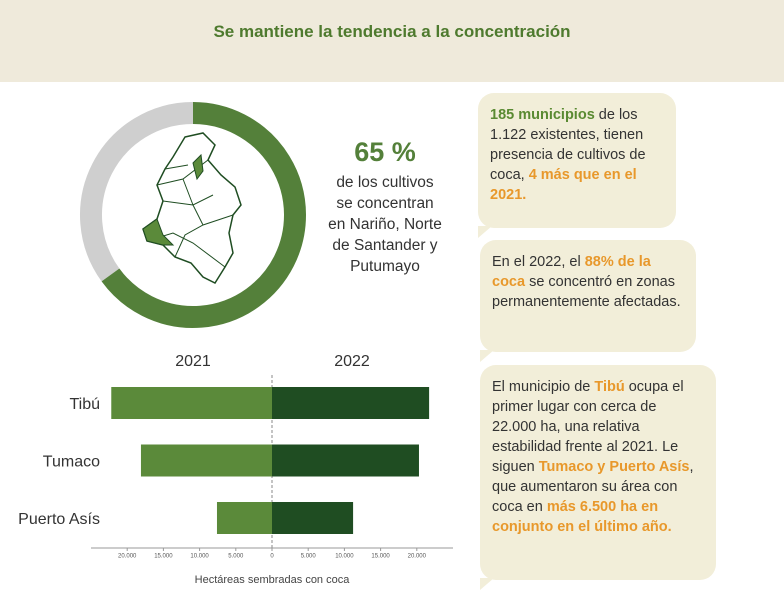 This screenshot has height=610, width=784. What do you see at coordinates (192, 208) in the screenshot?
I see `map` at bounding box center [192, 208].